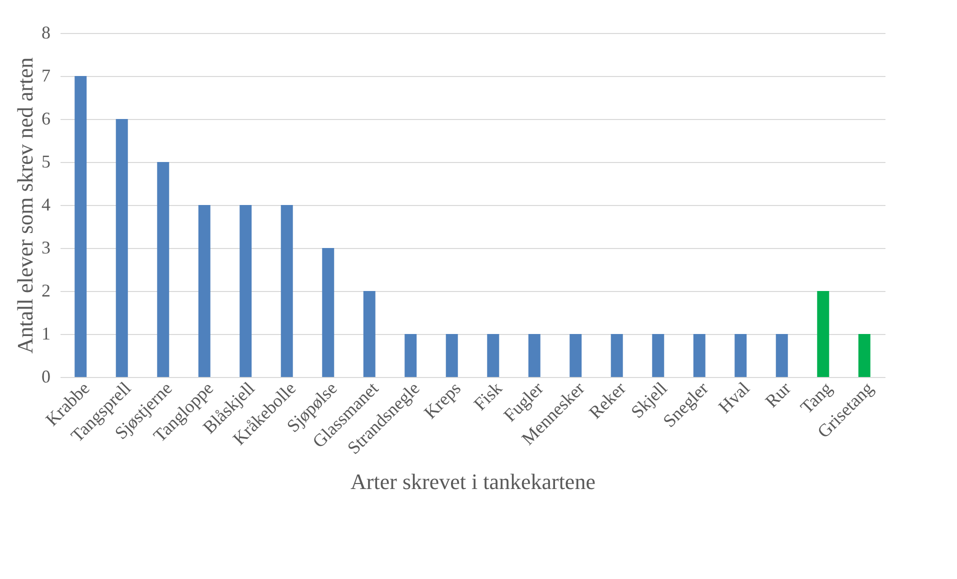 Image resolution: width=957 pixels, height=579 pixels. I want to click on y-tick-label: 1, so click(46, 334).